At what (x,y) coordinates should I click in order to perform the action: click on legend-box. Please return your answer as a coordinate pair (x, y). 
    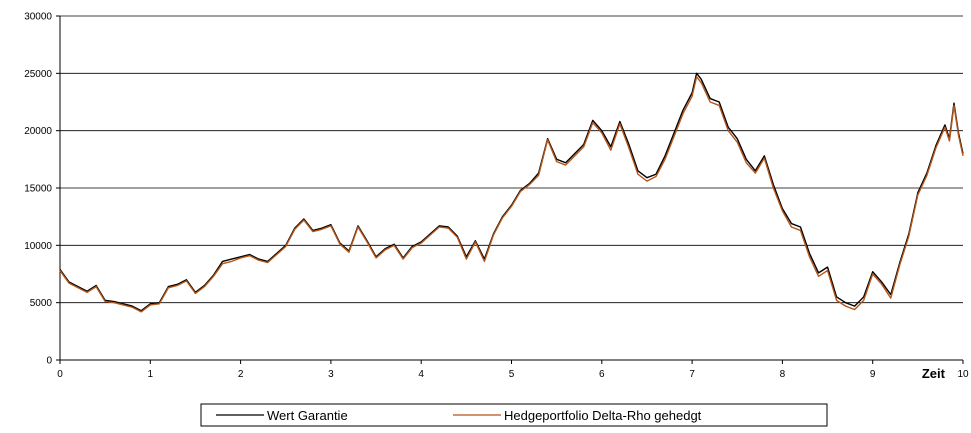
    Looking at the image, I should click on (514, 415).